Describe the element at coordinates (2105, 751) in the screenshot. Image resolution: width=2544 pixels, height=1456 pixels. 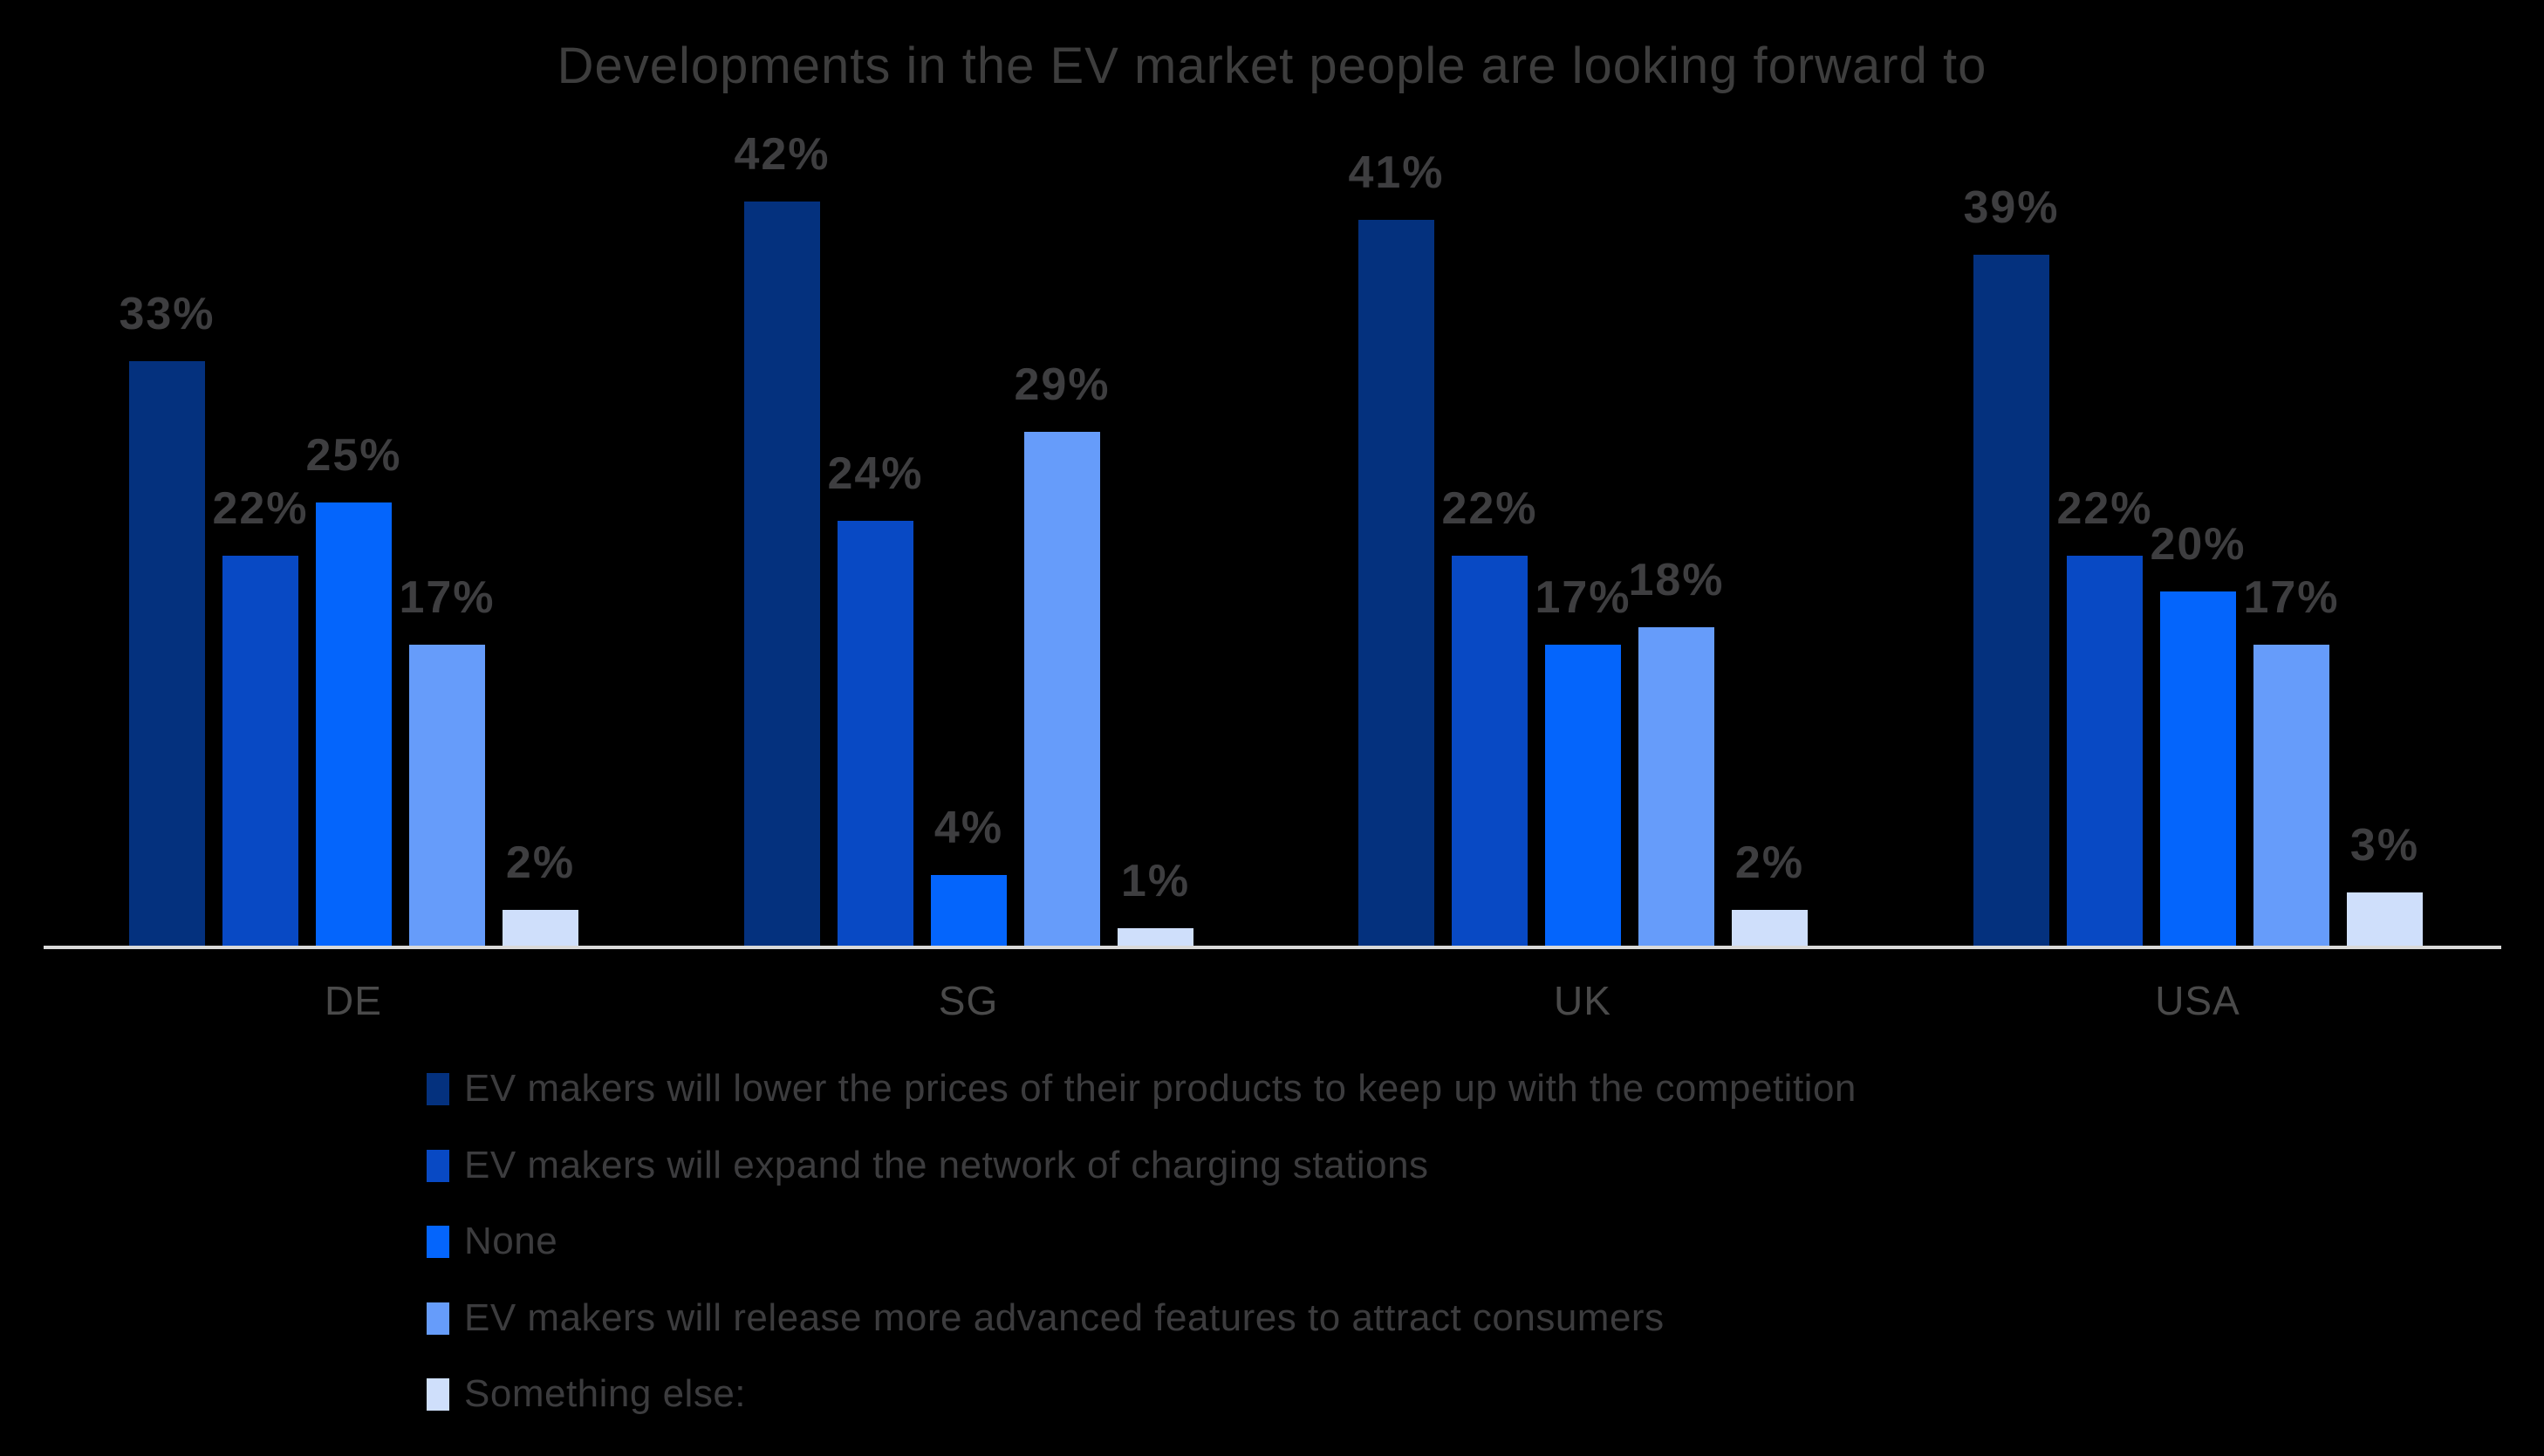
I see `bar-USA-series2` at that location.